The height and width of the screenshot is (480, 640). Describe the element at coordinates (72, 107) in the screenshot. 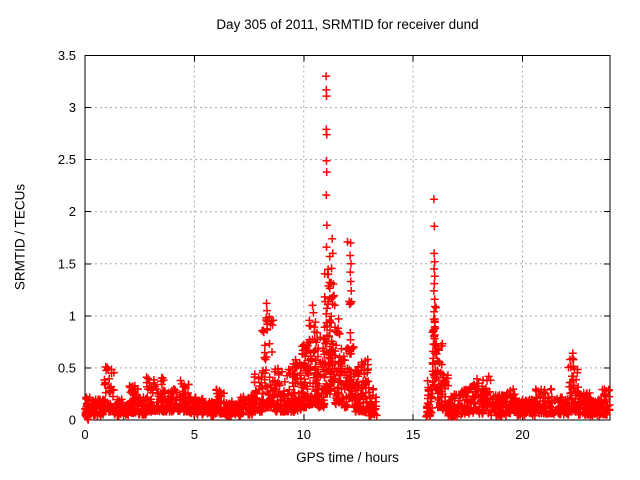

I see `y-tick-label: 3` at that location.